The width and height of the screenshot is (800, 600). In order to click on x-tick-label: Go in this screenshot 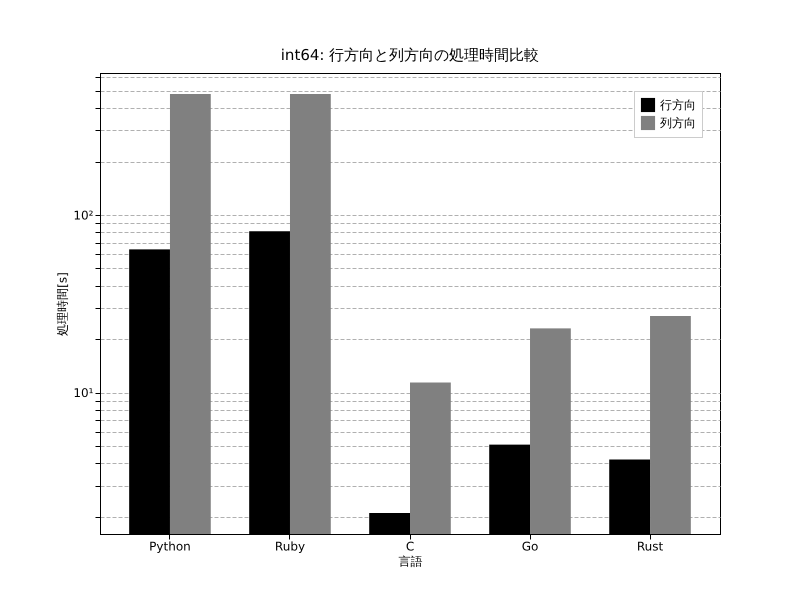, I will do `click(530, 547)`.